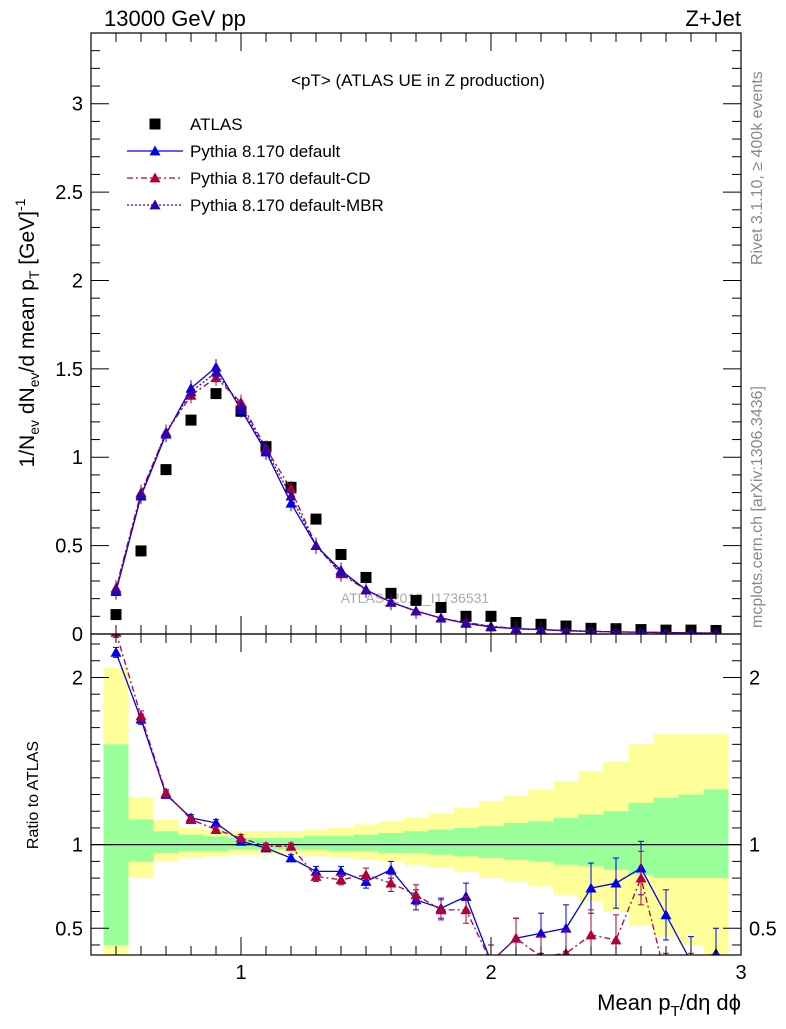 Image resolution: width=786 pixels, height=1029 pixels. What do you see at coordinates (175, 18) in the screenshot?
I see `header-left-label: 13000 GeV pp` at bounding box center [175, 18].